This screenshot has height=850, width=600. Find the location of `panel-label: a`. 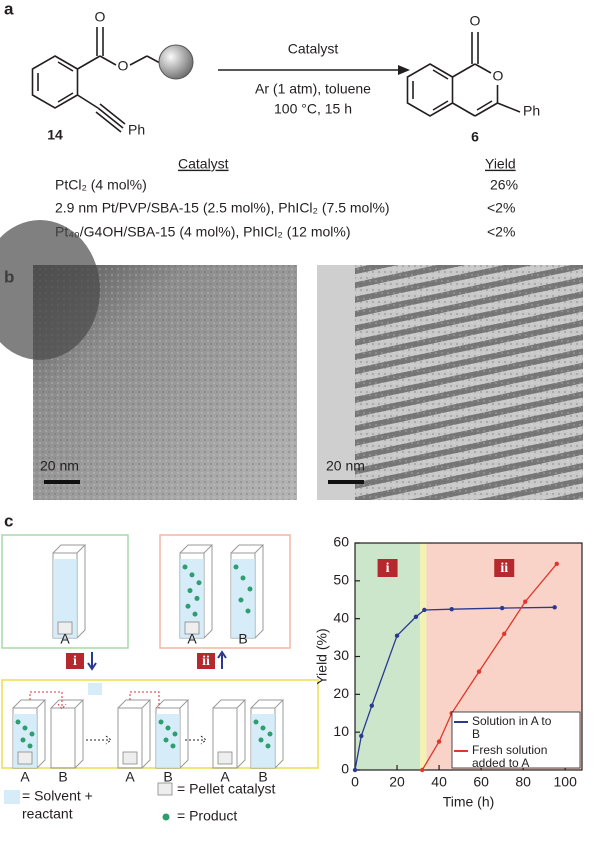

panel-label: a is located at coordinates (9, 9).